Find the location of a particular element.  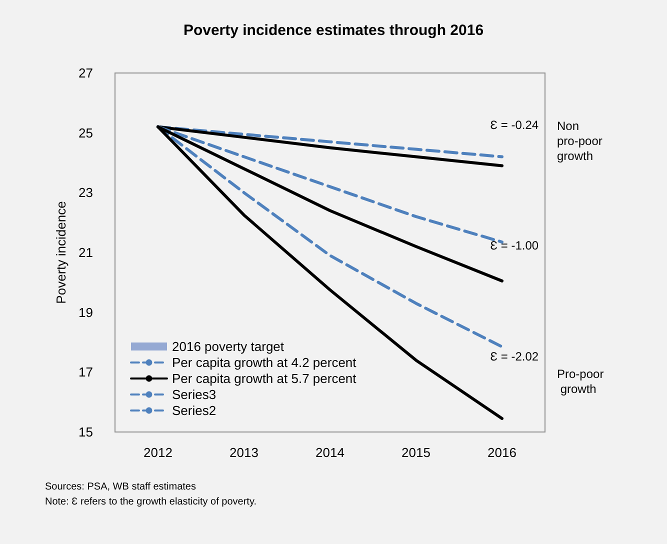

y-tick-label: 23 is located at coordinates (85, 192).